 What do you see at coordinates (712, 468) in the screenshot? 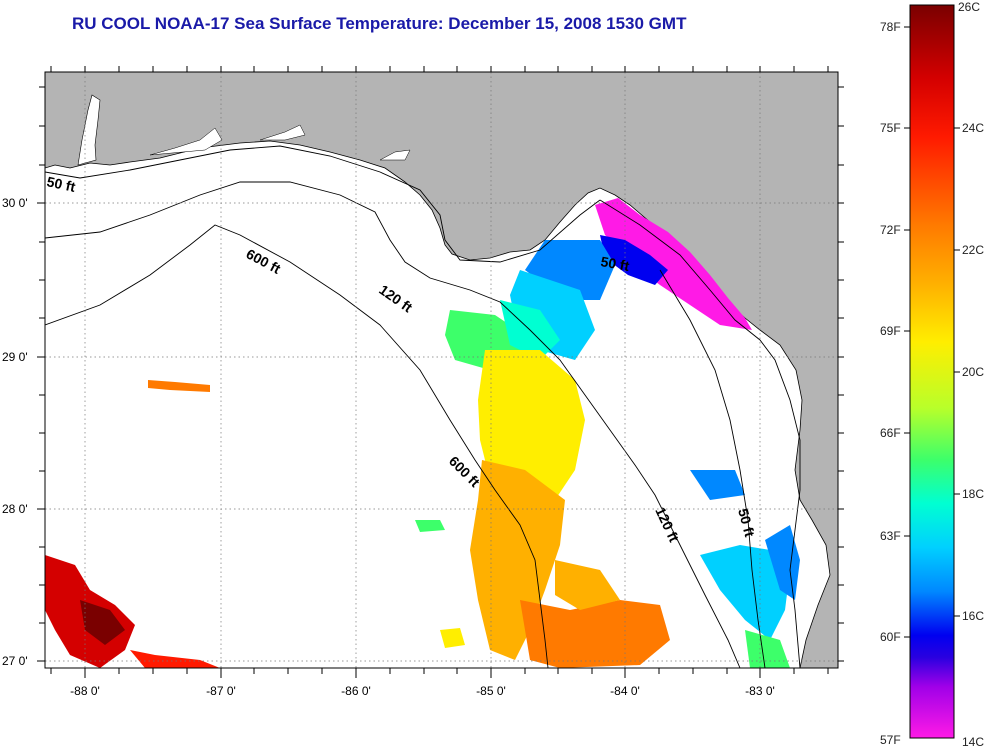
I see `contour-edge-east` at bounding box center [712, 468].